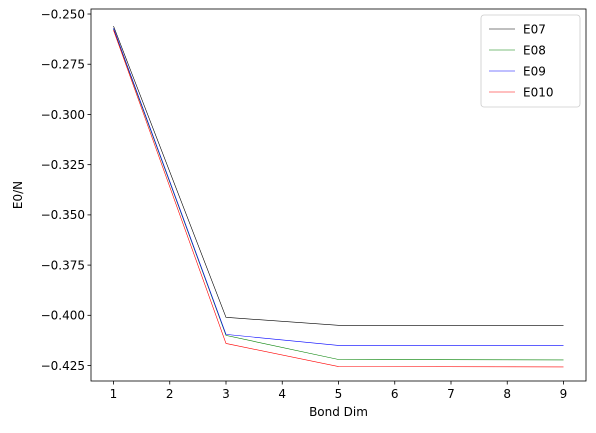  What do you see at coordinates (339, 394) in the screenshot?
I see `x-tick-label: 5` at bounding box center [339, 394].